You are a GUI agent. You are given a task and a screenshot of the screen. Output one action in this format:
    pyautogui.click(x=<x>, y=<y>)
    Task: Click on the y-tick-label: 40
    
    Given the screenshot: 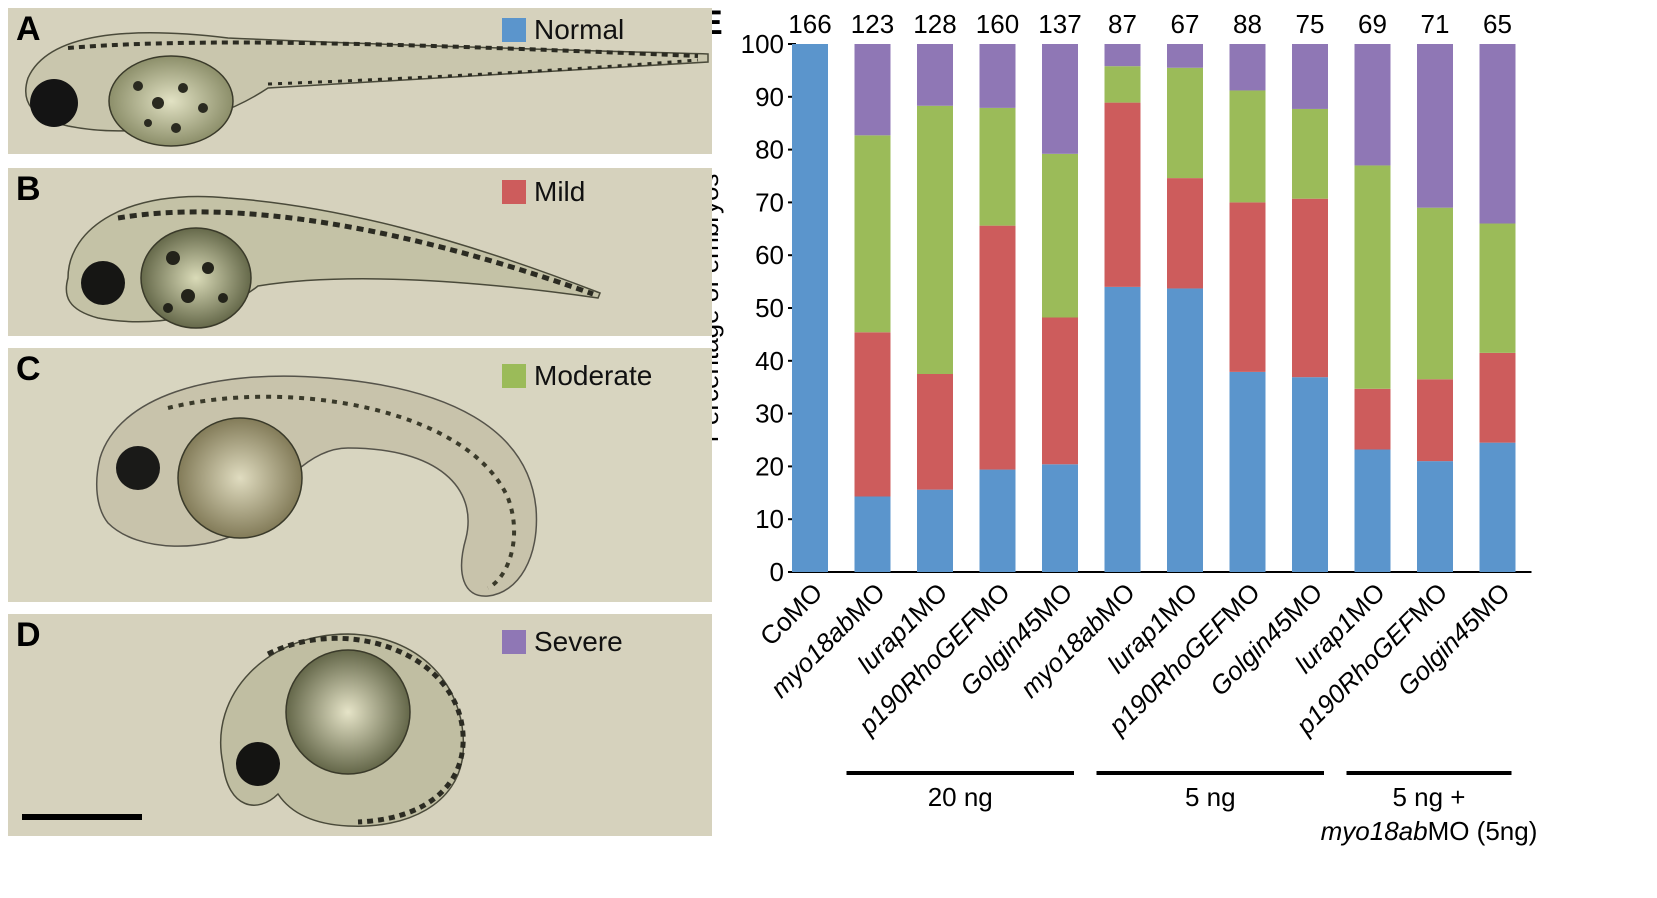 What is the action you would take?
    pyautogui.click(x=769, y=361)
    